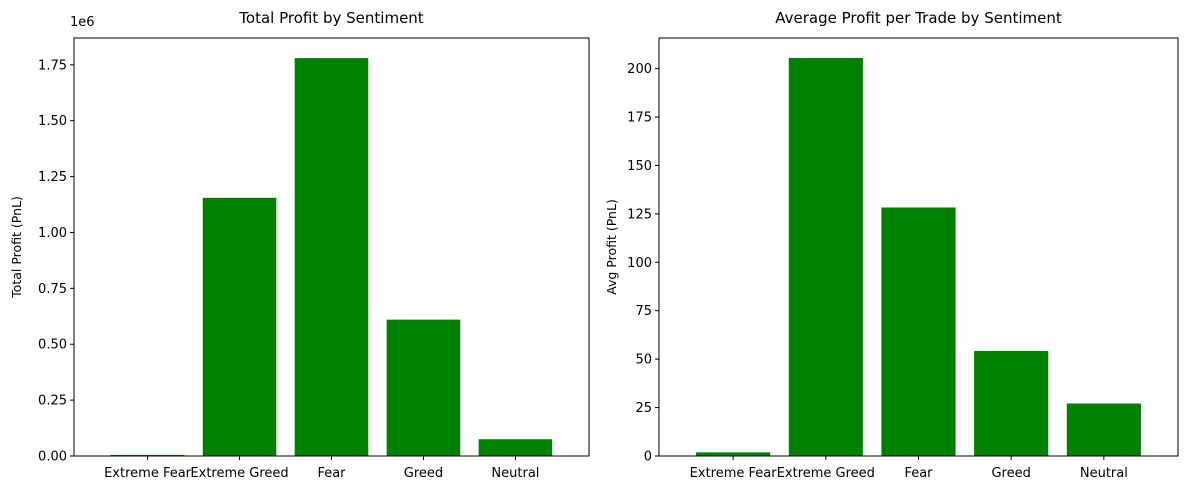  I want to click on chart-title: Average Profit per Trade by Sentiment, so click(918, 18).